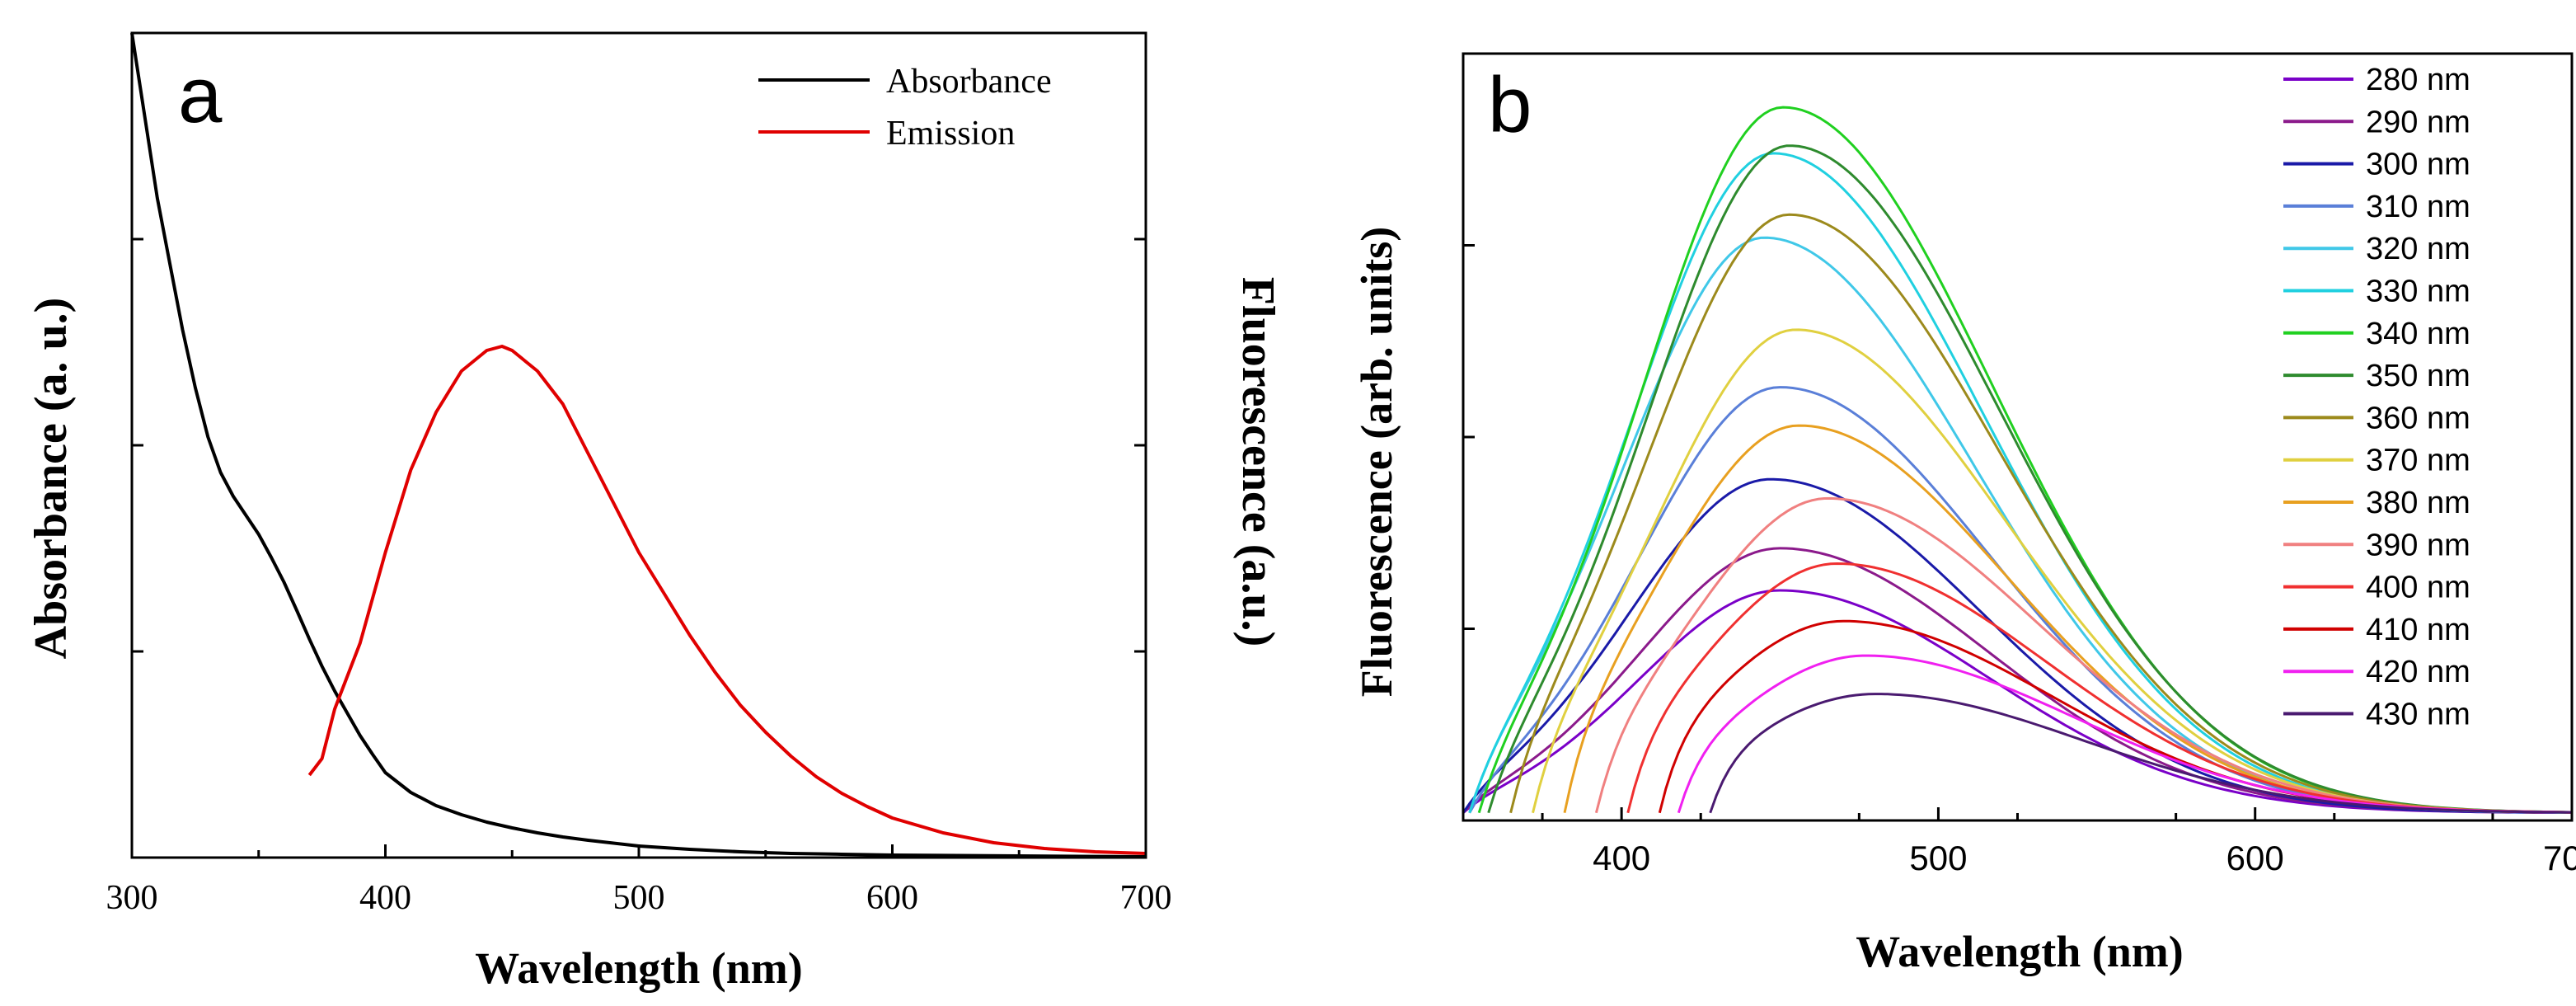 This screenshot has height=1006, width=2576. Describe the element at coordinates (2418, 503) in the screenshot. I see `legend-label-380nm: 380 nm` at that location.